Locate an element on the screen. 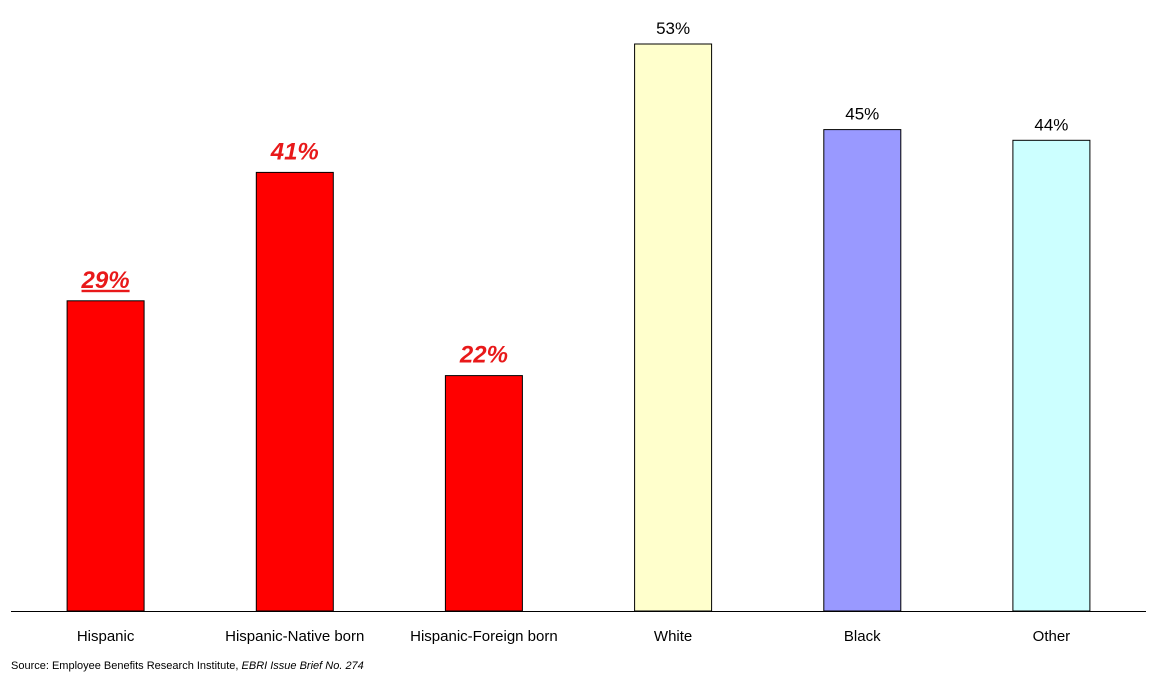 Image resolution: width=1159 pixels, height=679 pixels. bar-hispanic is located at coordinates (105, 456).